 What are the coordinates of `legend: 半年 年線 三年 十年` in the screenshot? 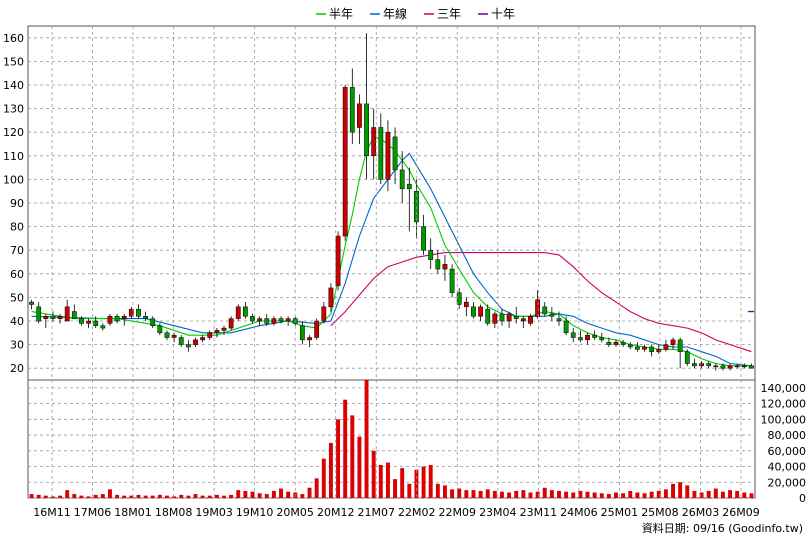 It's located at (415, 13).